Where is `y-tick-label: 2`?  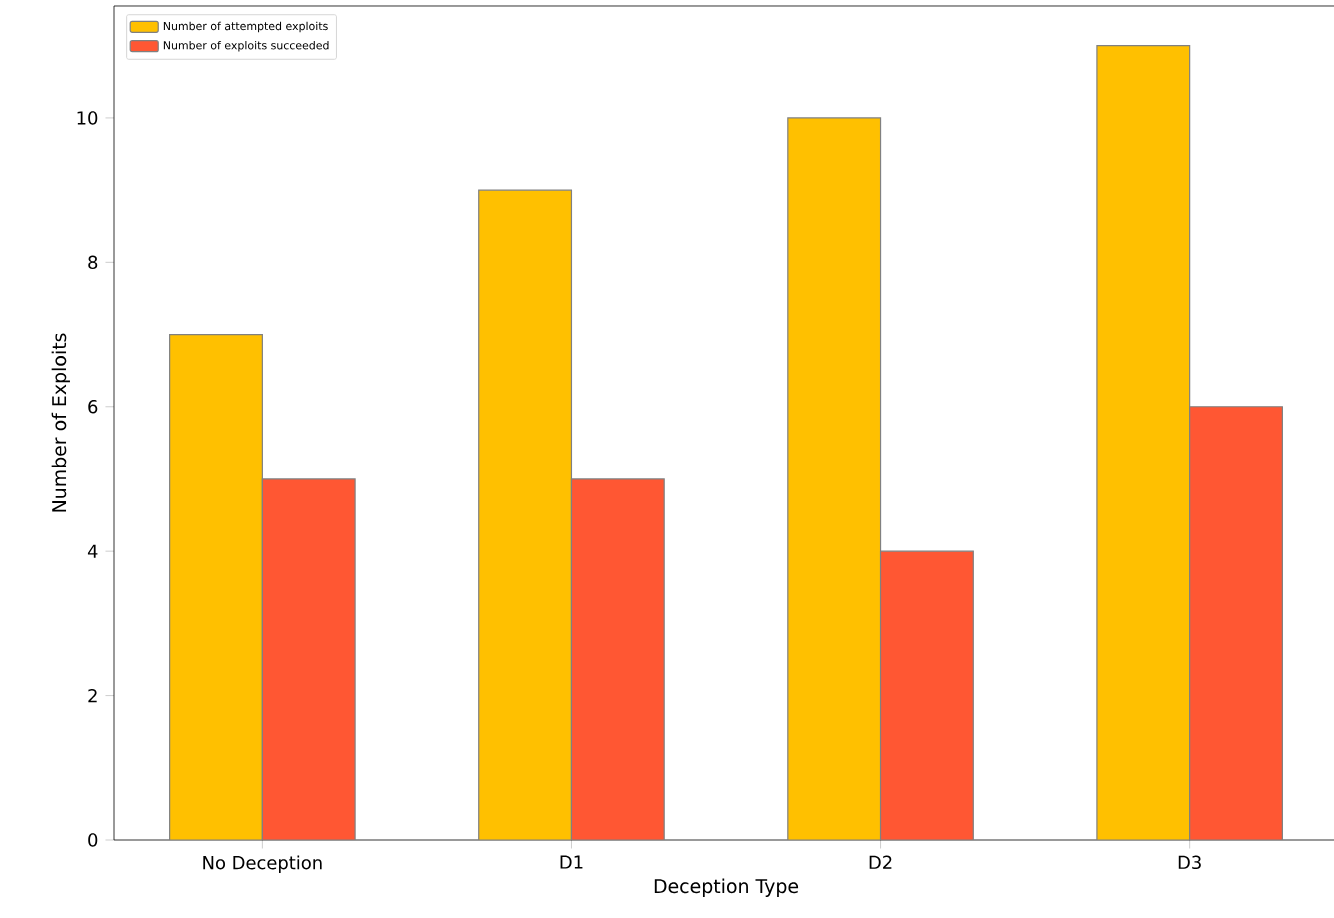
y-tick-label: 2 is located at coordinates (92, 695).